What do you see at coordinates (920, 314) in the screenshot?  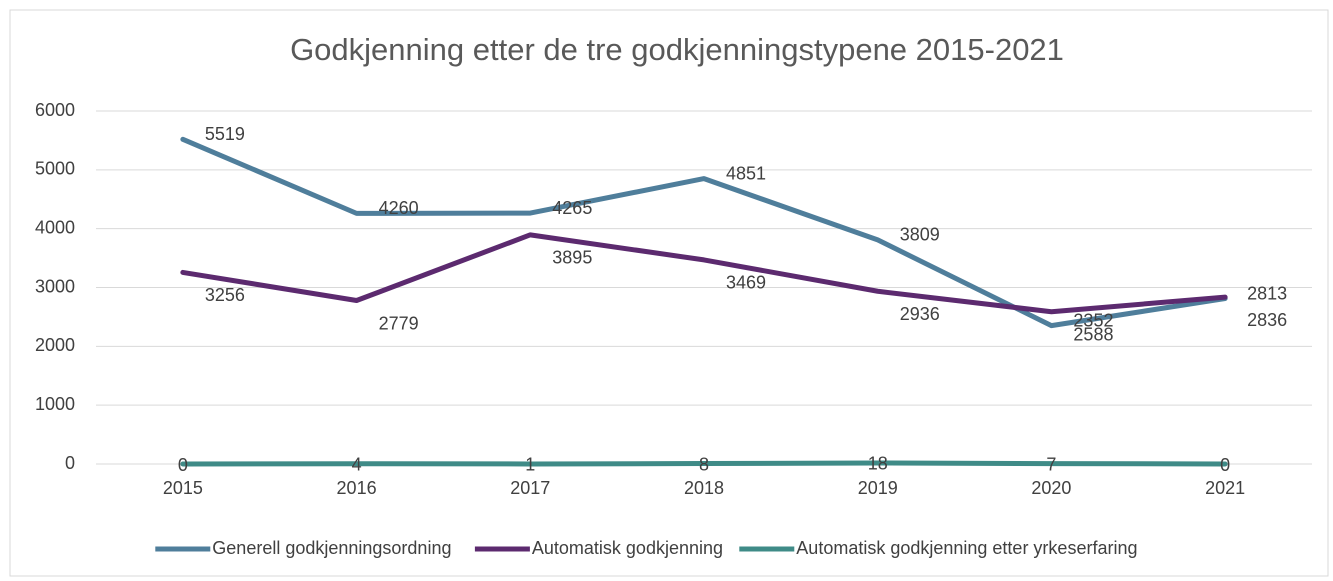 I see `data-label: 2936` at bounding box center [920, 314].